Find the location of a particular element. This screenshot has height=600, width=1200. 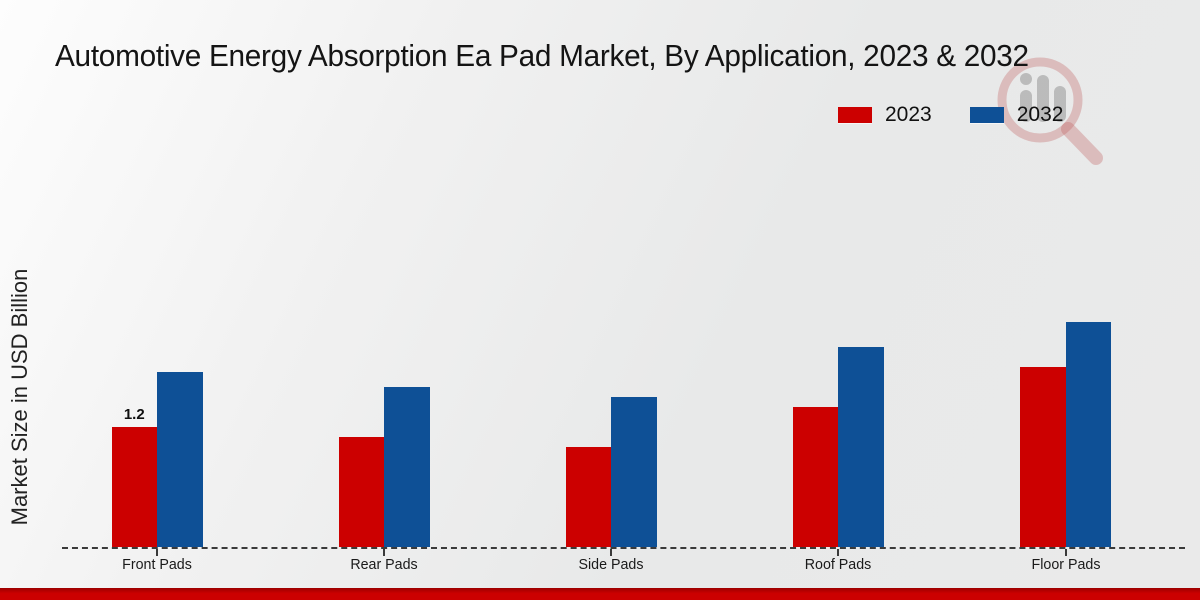

legend-swatch-2032 is located at coordinates (986, 115).